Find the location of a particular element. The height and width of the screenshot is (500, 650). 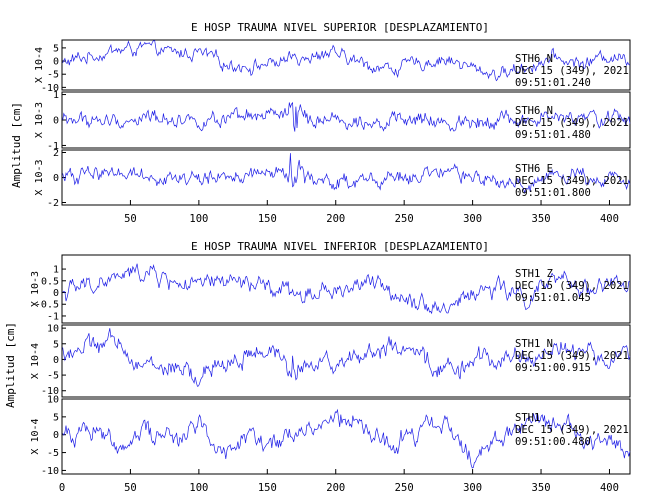

y-tick-label: 0.5 is located at coordinates (50, 281).